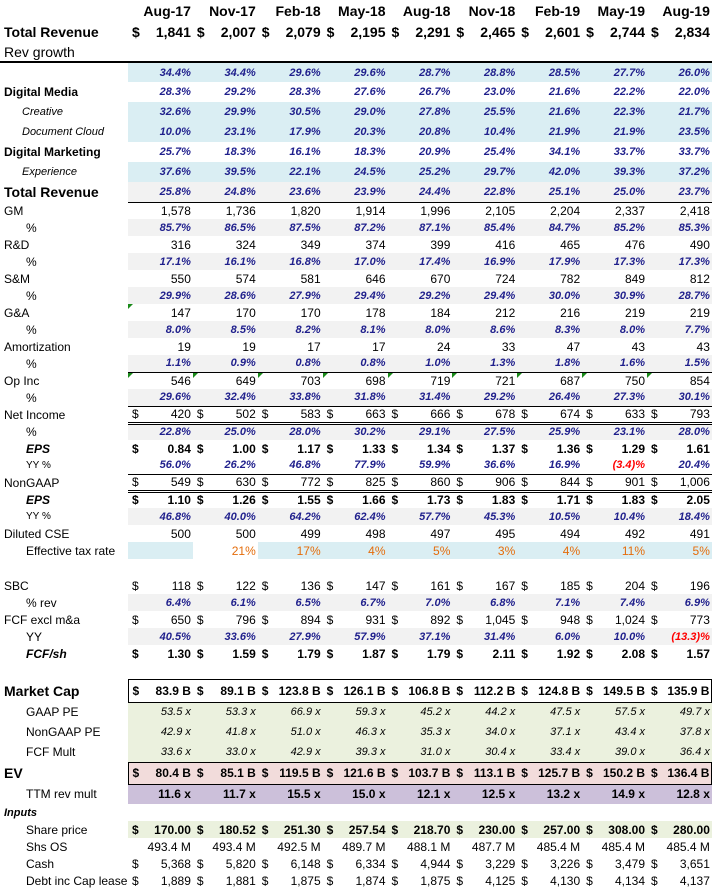  What do you see at coordinates (550, 516) in the screenshot?
I see `data-cell: 10.5%` at bounding box center [550, 516].